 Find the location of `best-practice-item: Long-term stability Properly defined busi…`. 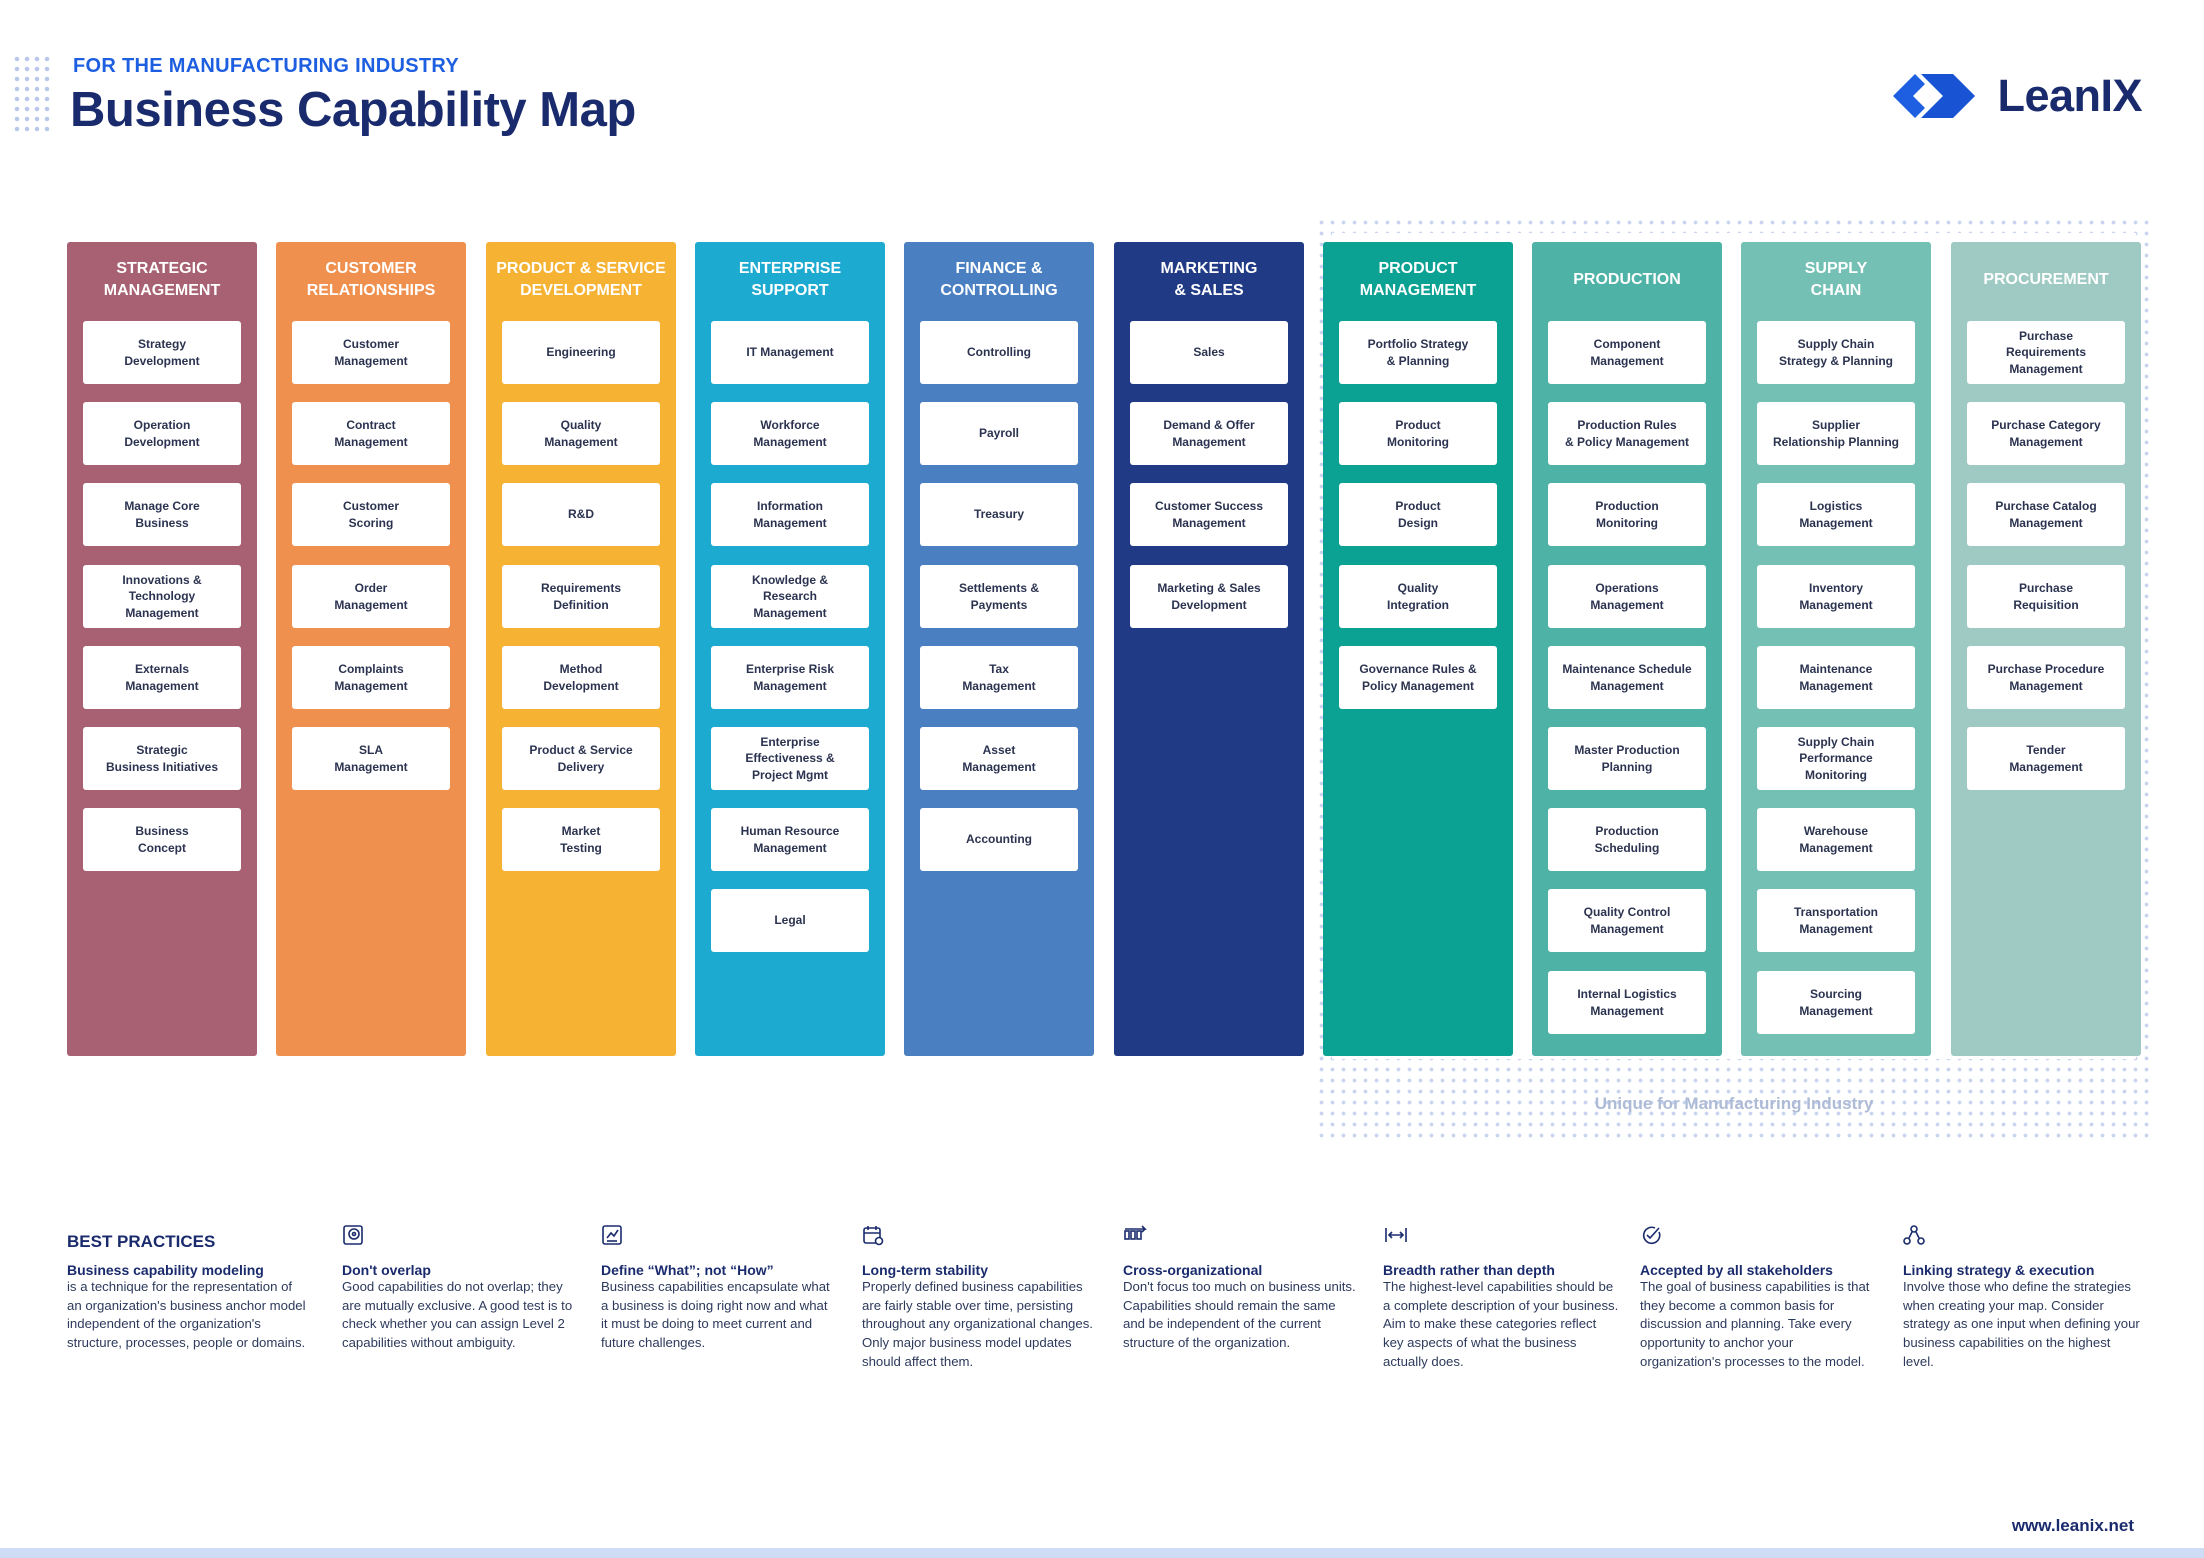

best-practice-item: Long-term stability Properly defined busi… is located at coordinates (980, 1298).